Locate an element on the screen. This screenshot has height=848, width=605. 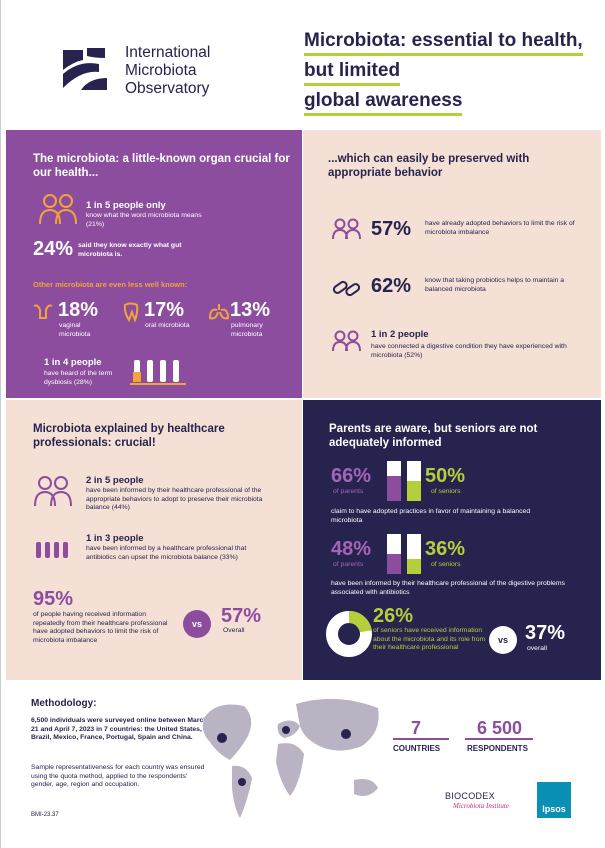
logo-line: Observatory is located at coordinates (167, 88).